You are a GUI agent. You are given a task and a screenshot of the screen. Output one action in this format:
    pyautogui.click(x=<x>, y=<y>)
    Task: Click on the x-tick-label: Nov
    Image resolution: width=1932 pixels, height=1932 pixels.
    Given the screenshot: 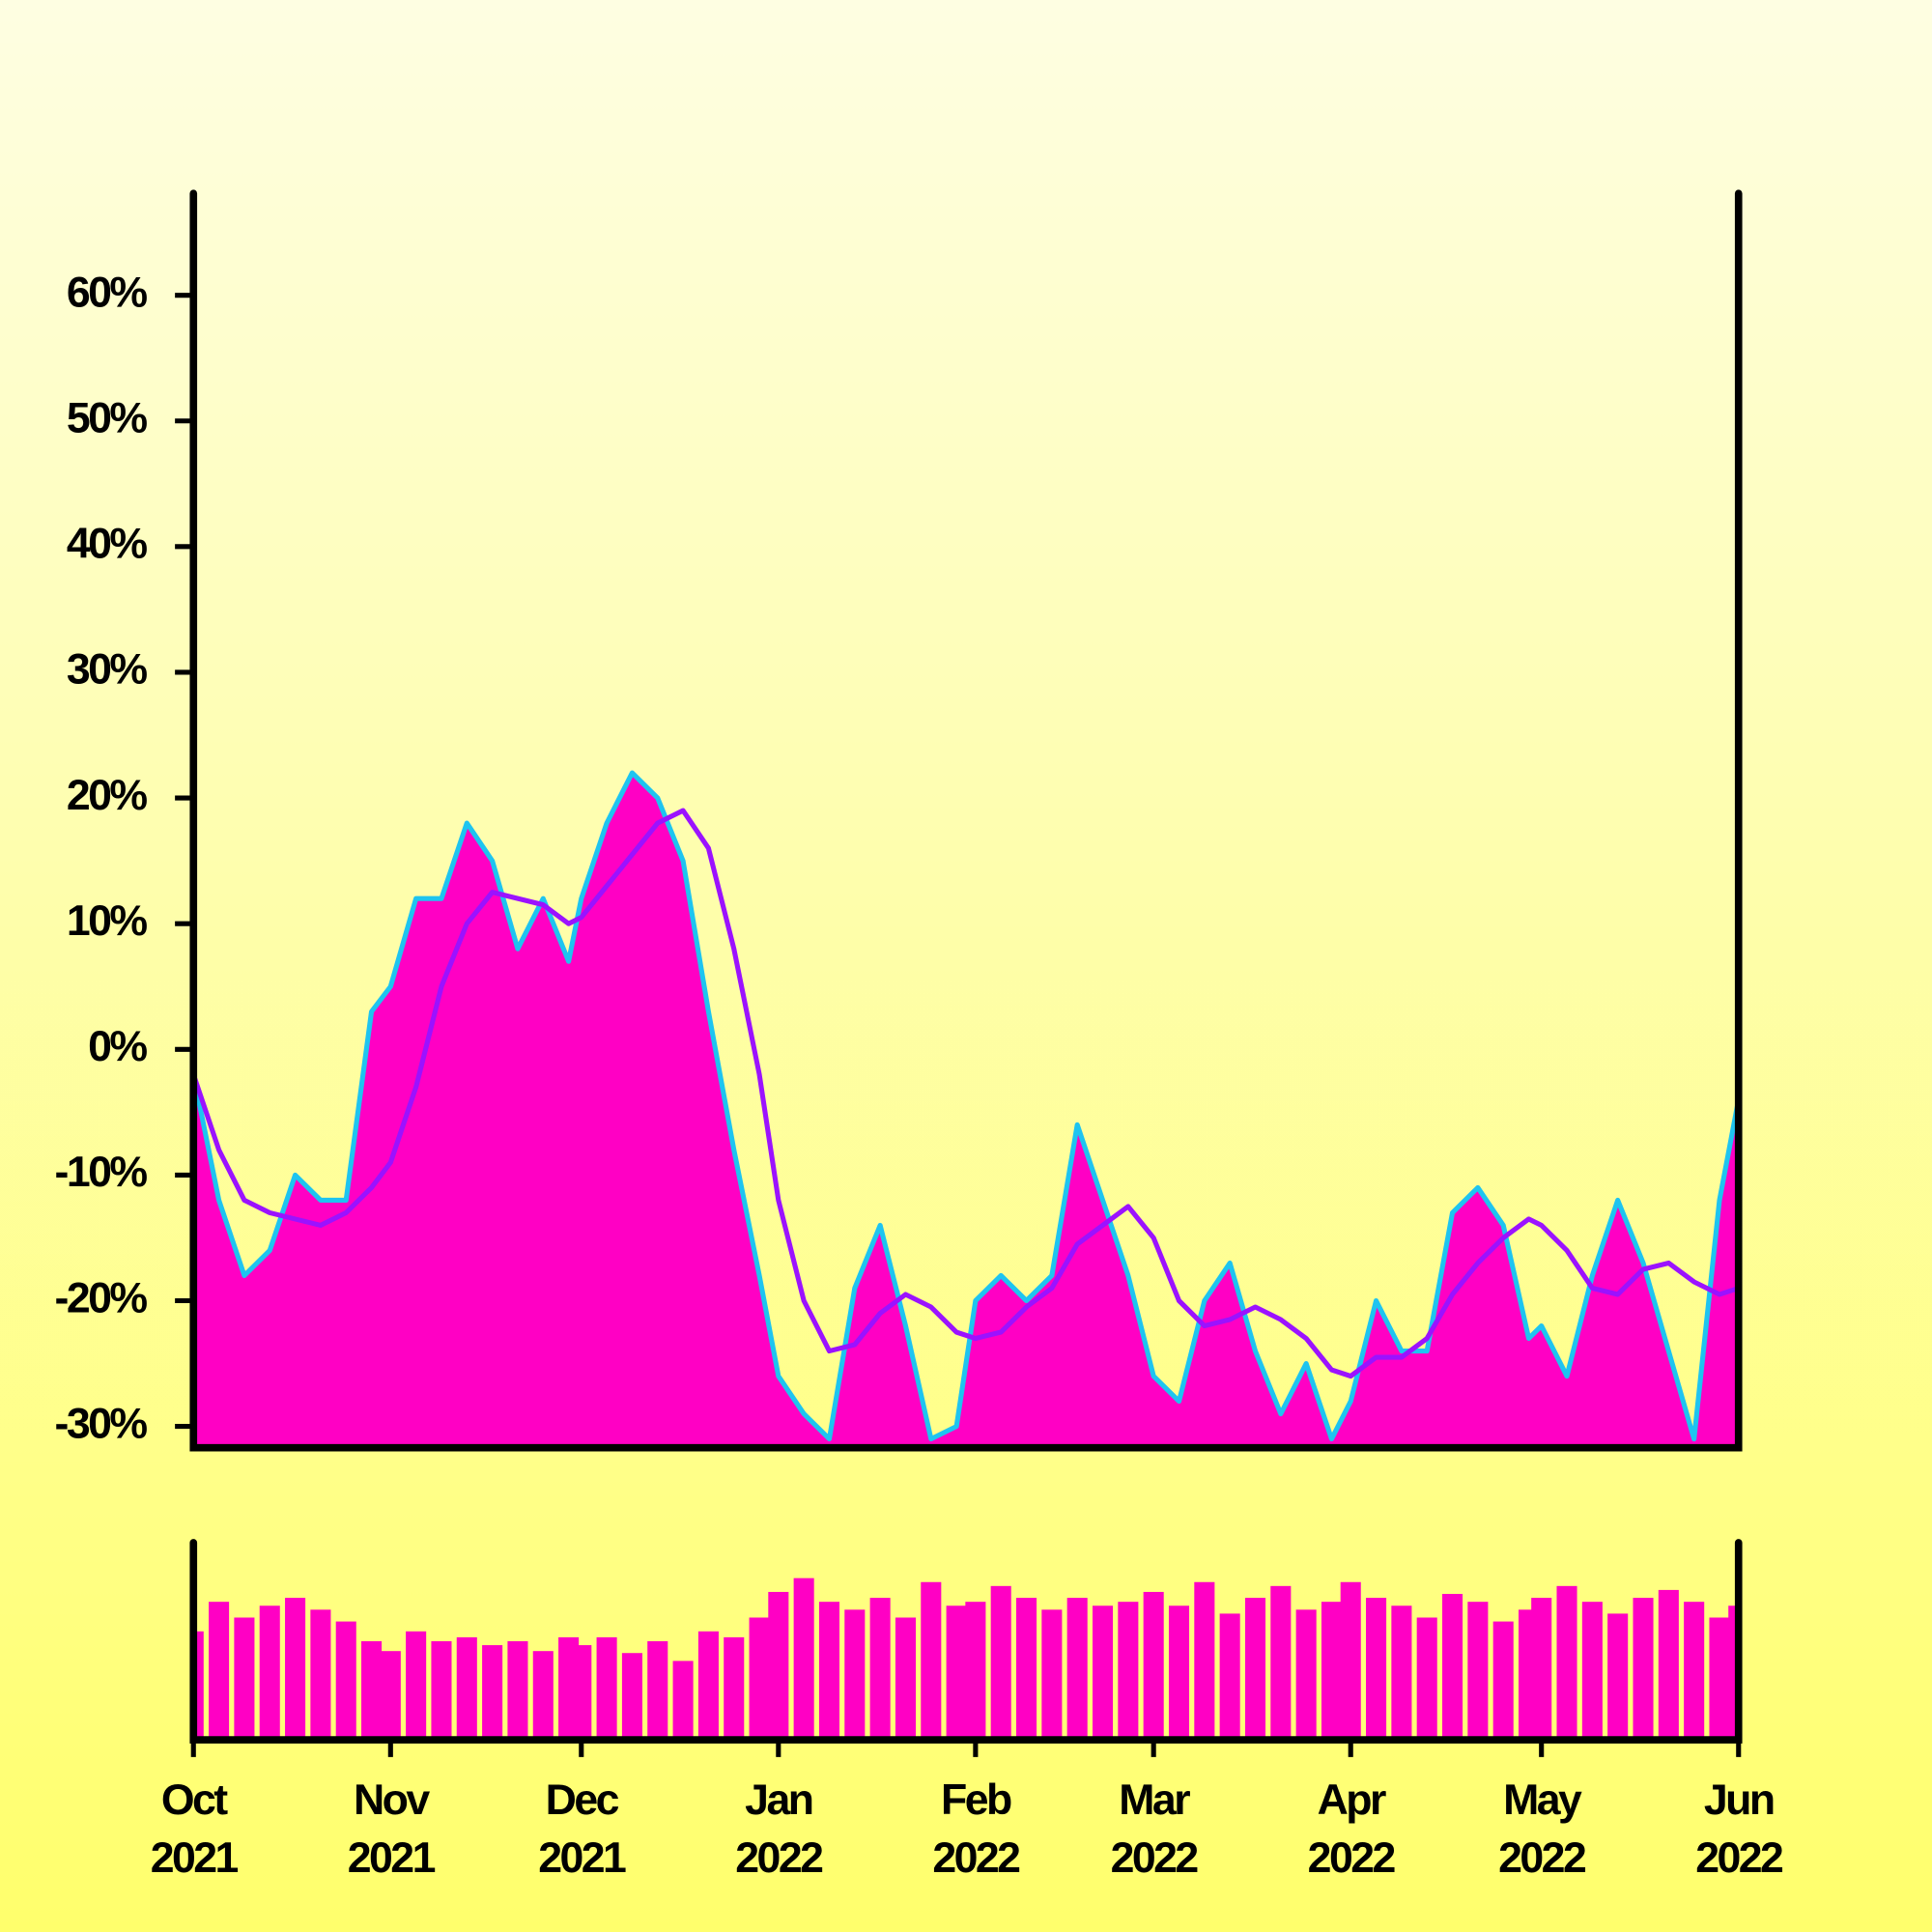 What is the action you would take?
    pyautogui.click(x=392, y=1800)
    